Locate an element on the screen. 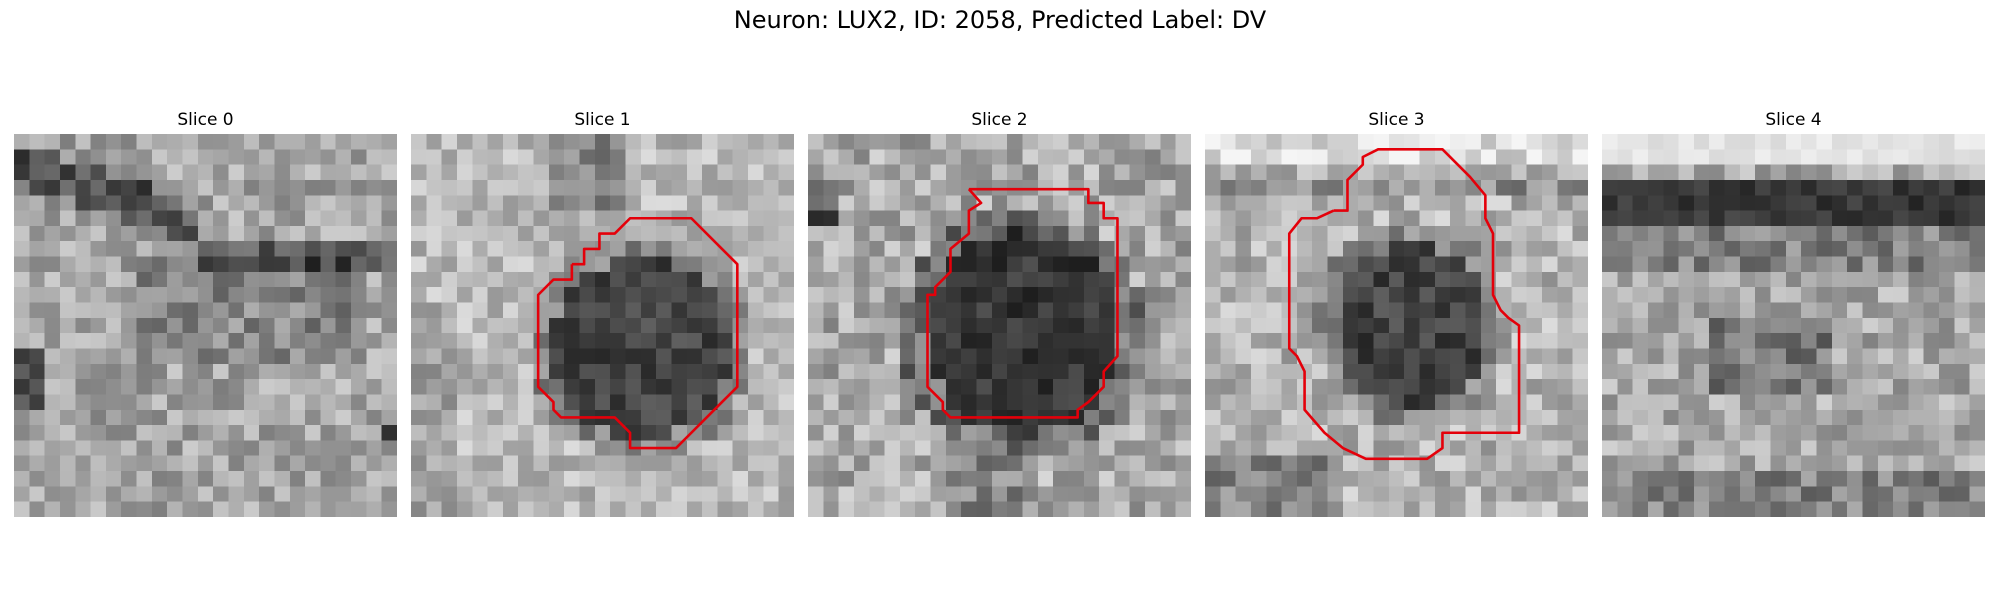 Image resolution: width=2000 pixels, height=600 pixels. slice-panel-3: Slice 3 is located at coordinates (1396, 313).